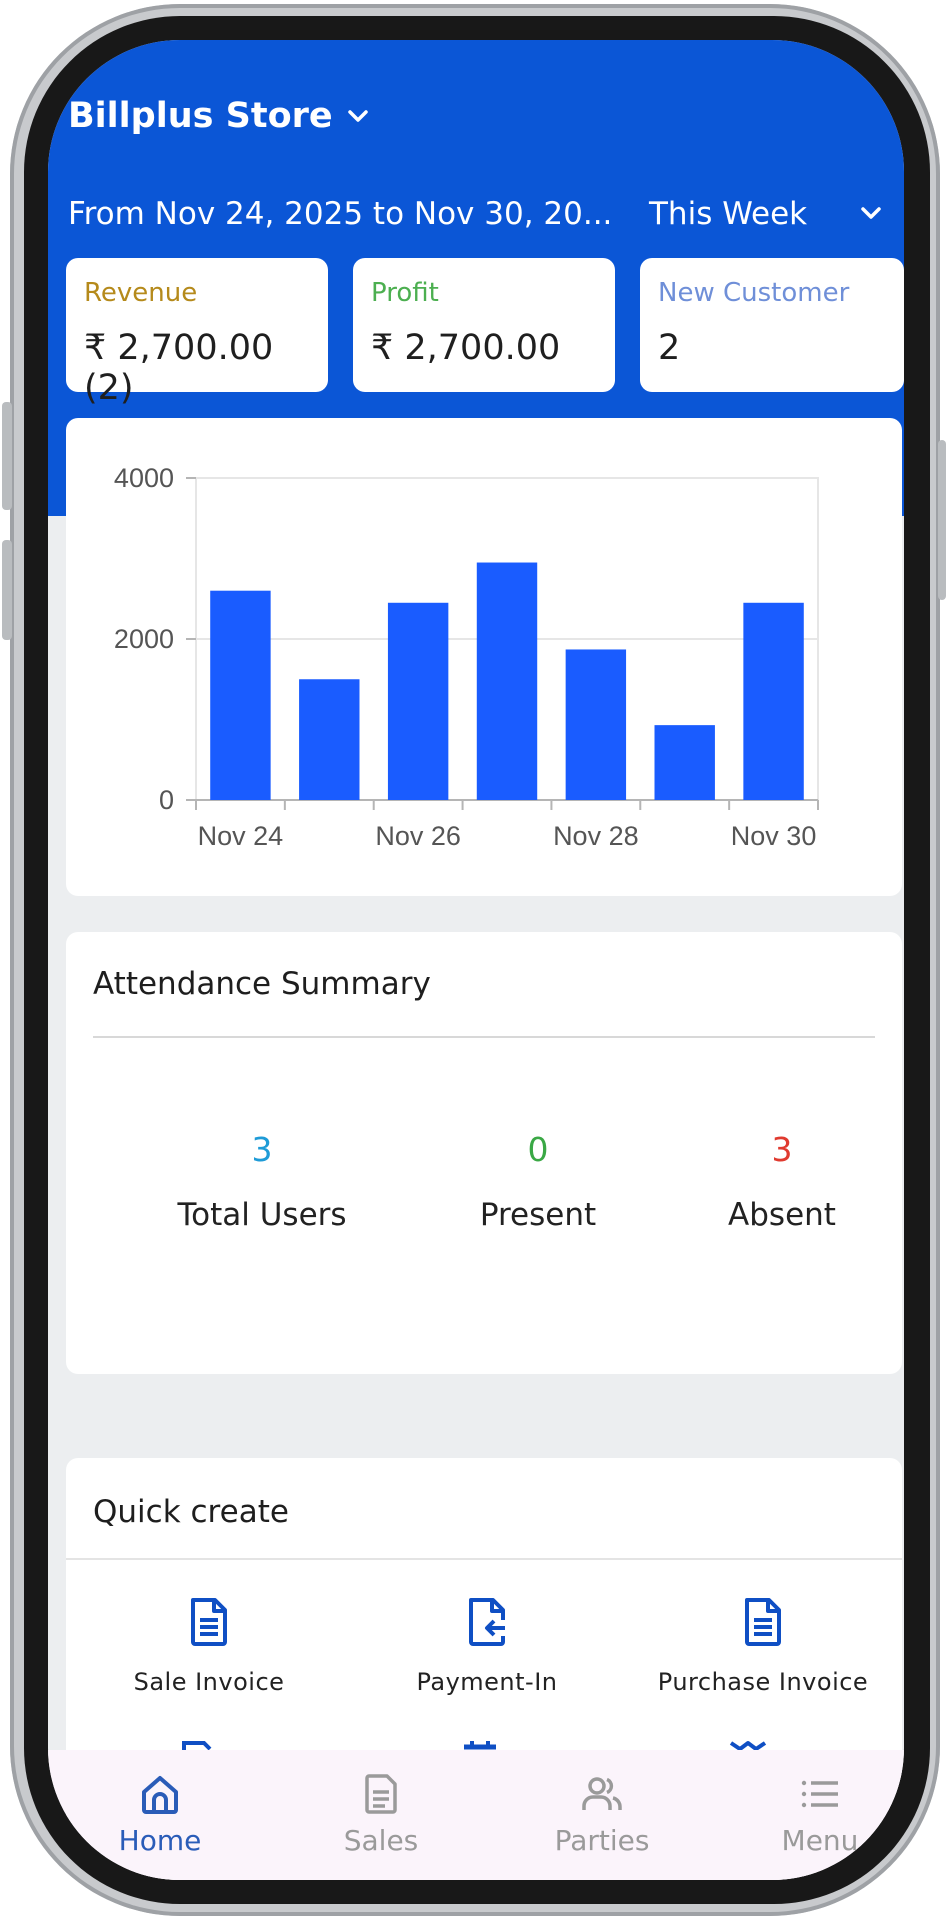 Image resolution: width=950 pixels, height=1920 pixels. I want to click on nav-label: Sales, so click(381, 1840).